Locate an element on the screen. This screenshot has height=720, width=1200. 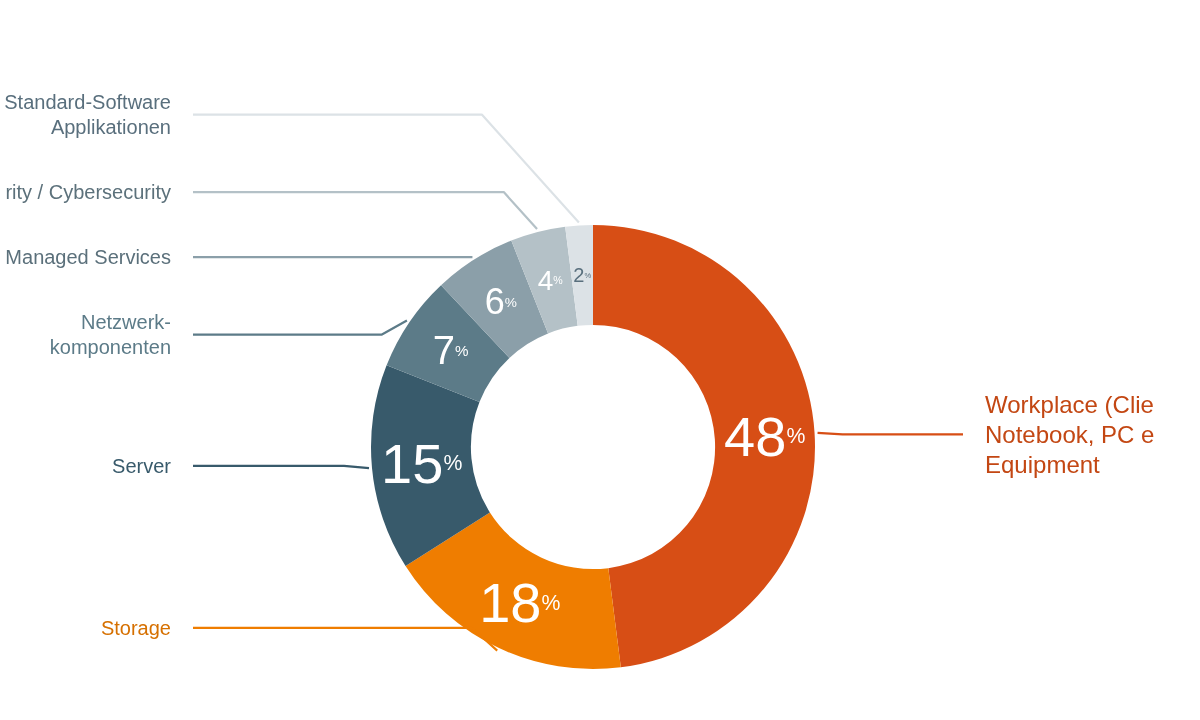
data-label: 4% is located at coordinates (550, 280).